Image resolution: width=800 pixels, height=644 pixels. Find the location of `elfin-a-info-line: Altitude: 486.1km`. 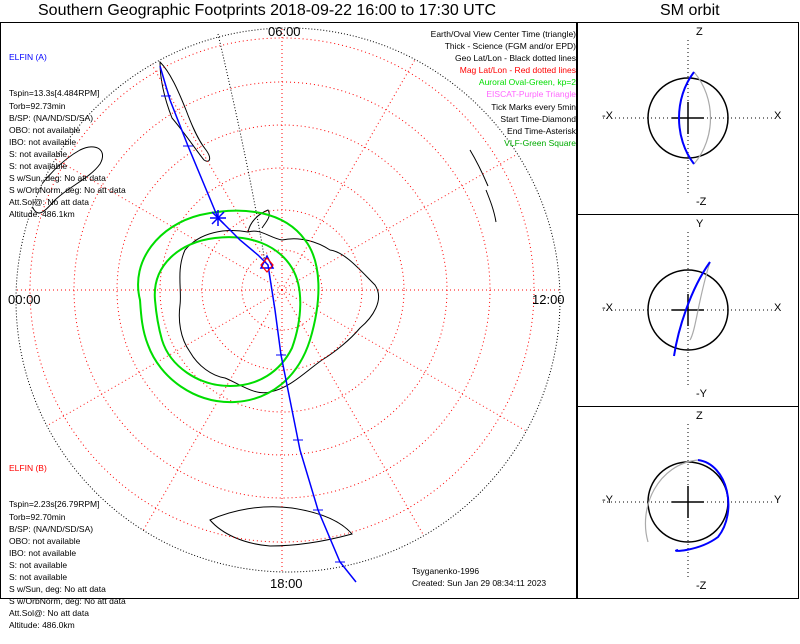

elfin-a-info-line: Altitude: 486.1km is located at coordinates (42, 214).